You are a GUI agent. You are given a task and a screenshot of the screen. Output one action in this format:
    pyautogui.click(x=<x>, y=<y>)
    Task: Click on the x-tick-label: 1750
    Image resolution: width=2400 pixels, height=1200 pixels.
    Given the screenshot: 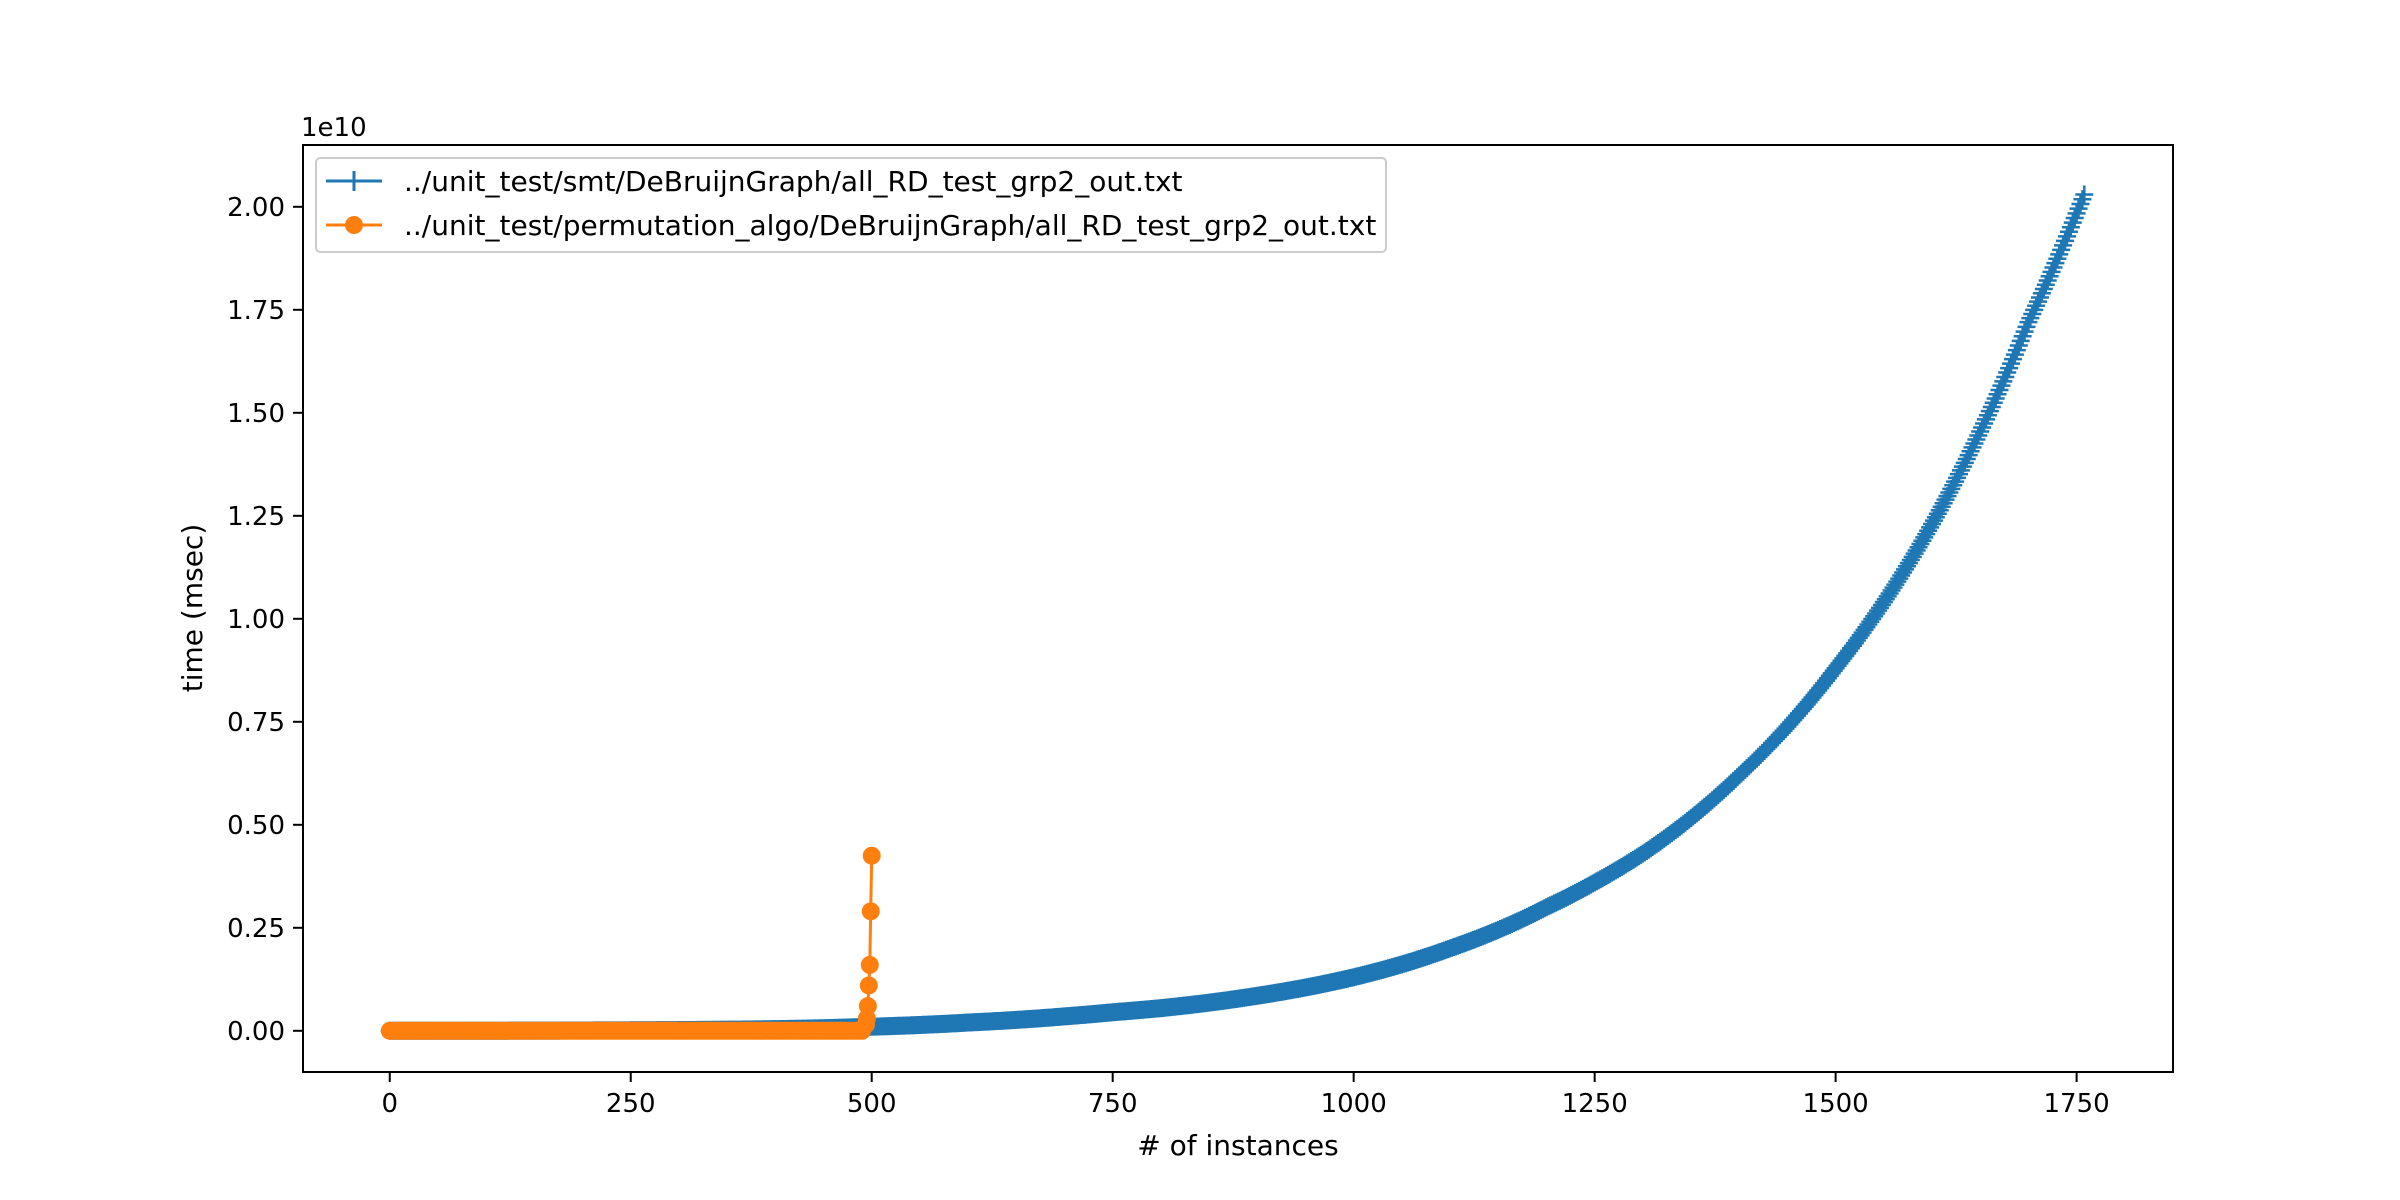 What is the action you would take?
    pyautogui.click(x=2077, y=1104)
    